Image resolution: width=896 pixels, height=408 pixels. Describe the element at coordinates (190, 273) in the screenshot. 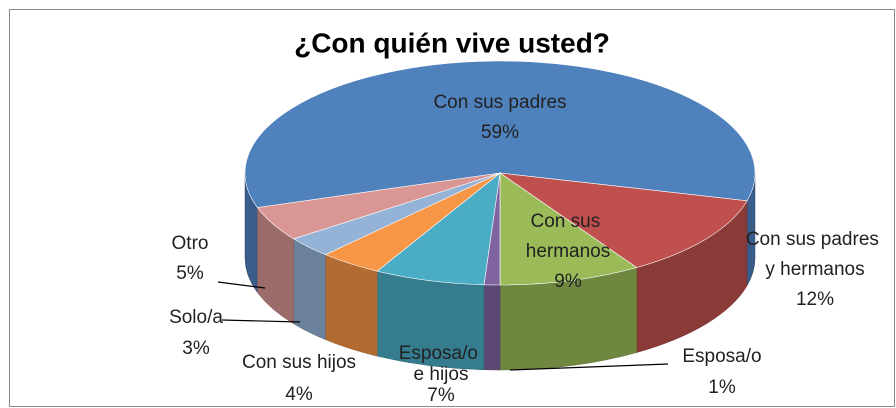

I see `value-label: 5%` at that location.